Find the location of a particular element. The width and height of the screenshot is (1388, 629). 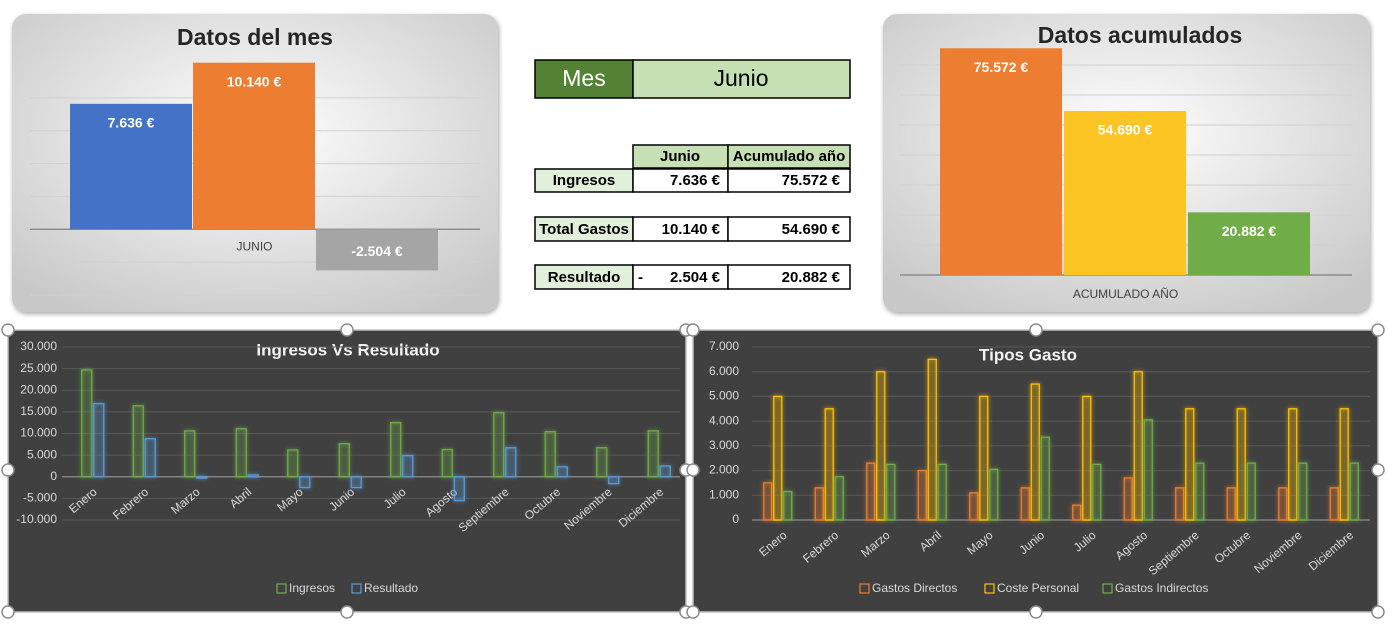

value-label: 10.140 € is located at coordinates (254, 81).